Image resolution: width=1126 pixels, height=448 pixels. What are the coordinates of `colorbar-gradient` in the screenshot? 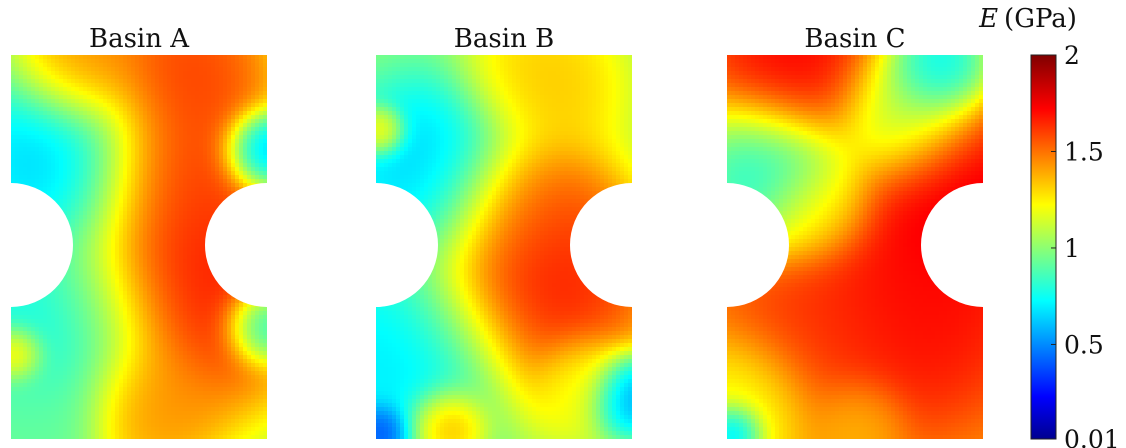 It's located at (1043, 247).